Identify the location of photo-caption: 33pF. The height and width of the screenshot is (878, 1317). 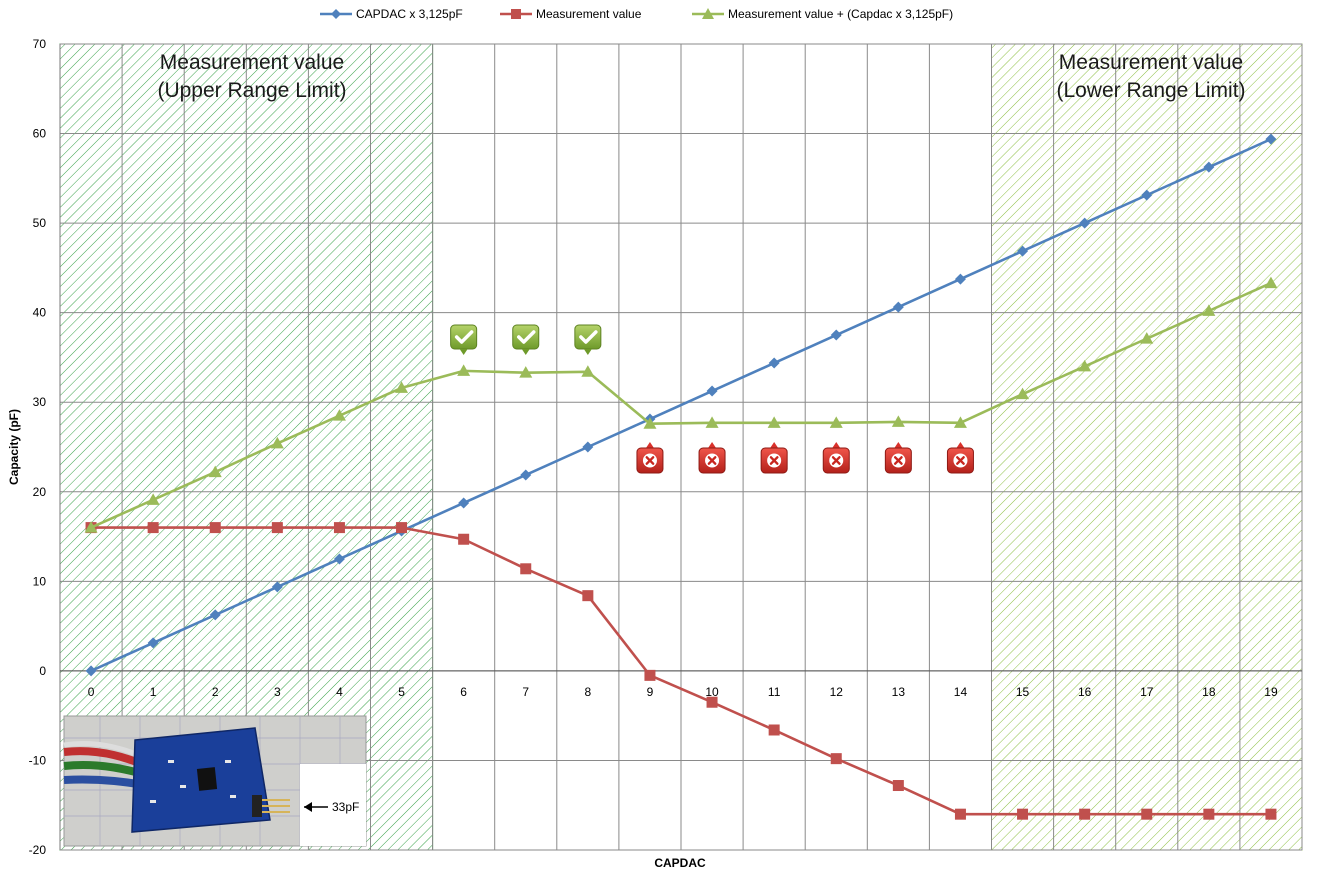
(345, 807).